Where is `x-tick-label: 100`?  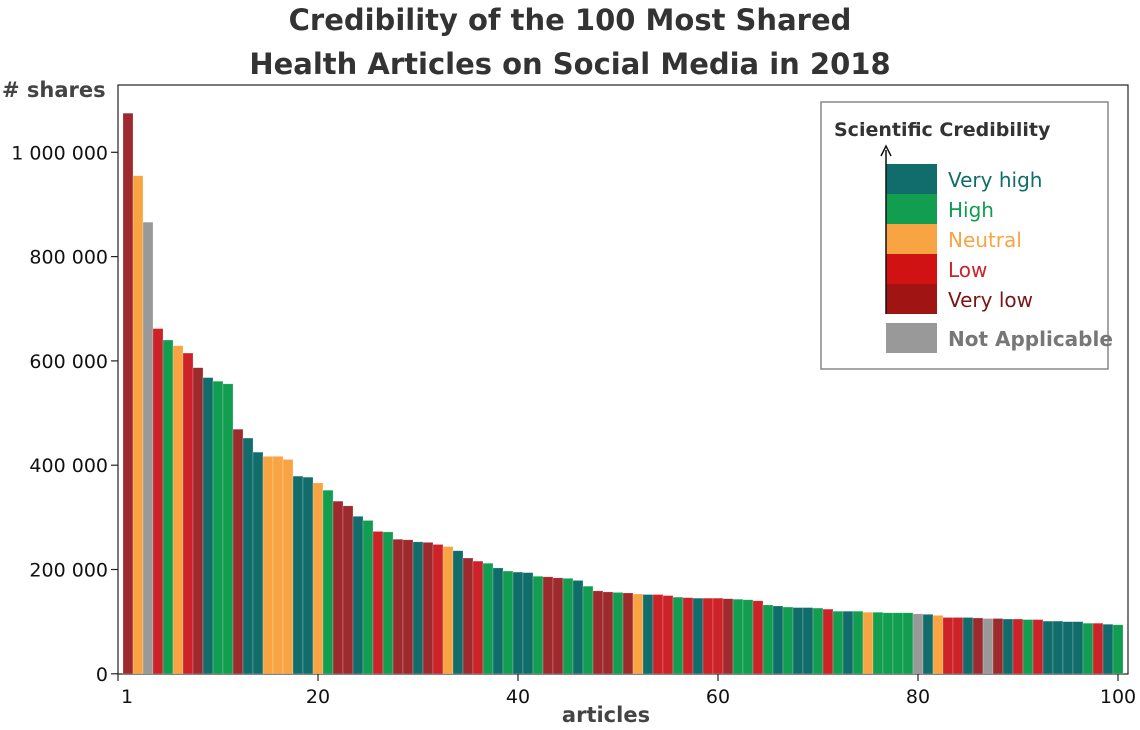 x-tick-label: 100 is located at coordinates (1118, 697).